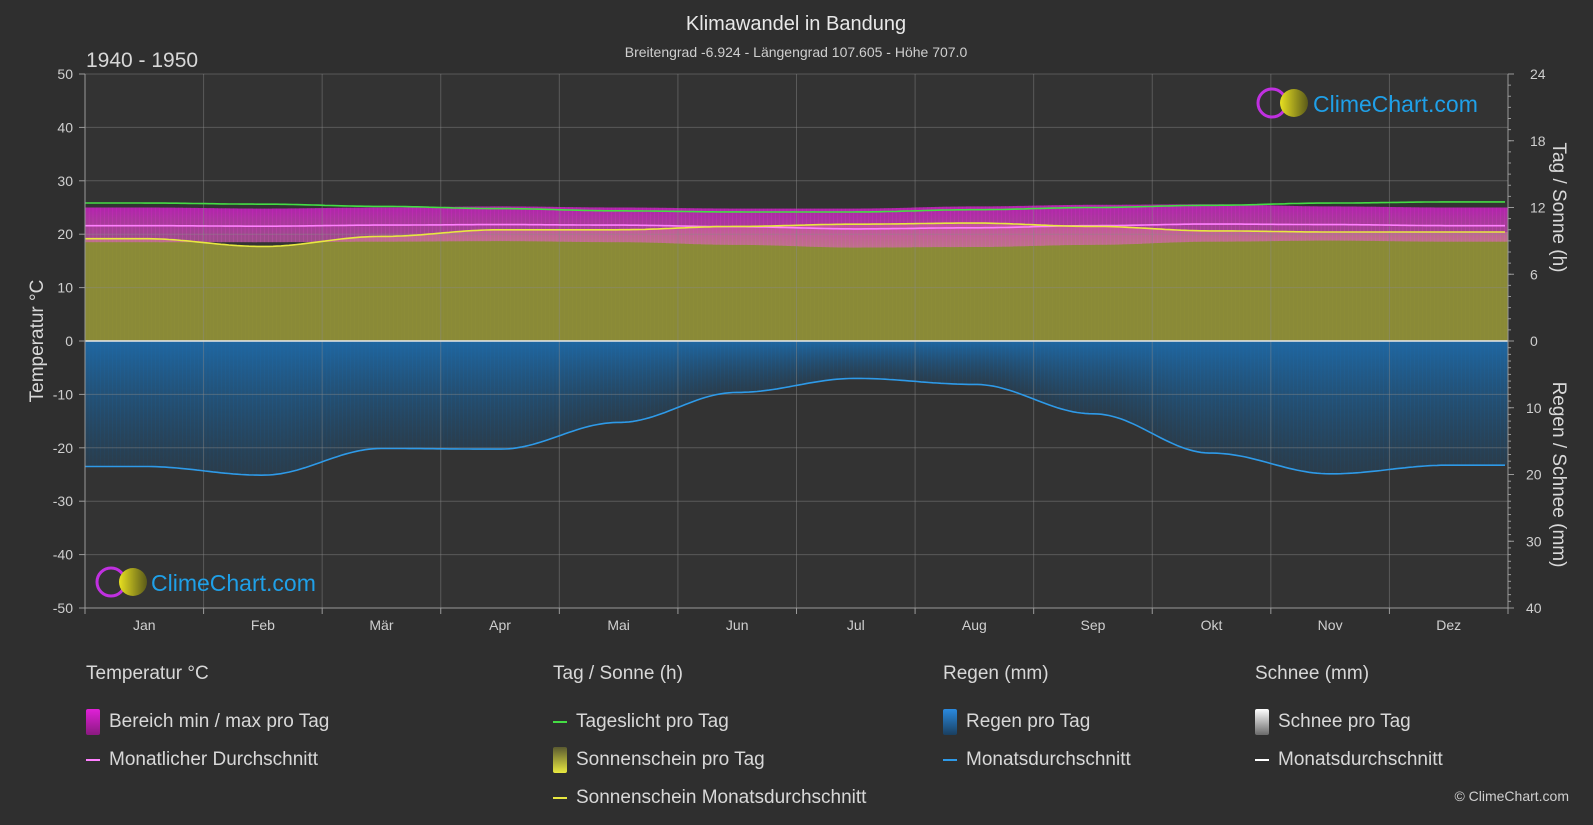  I want to click on x-tick-label: Mär, so click(381, 625).